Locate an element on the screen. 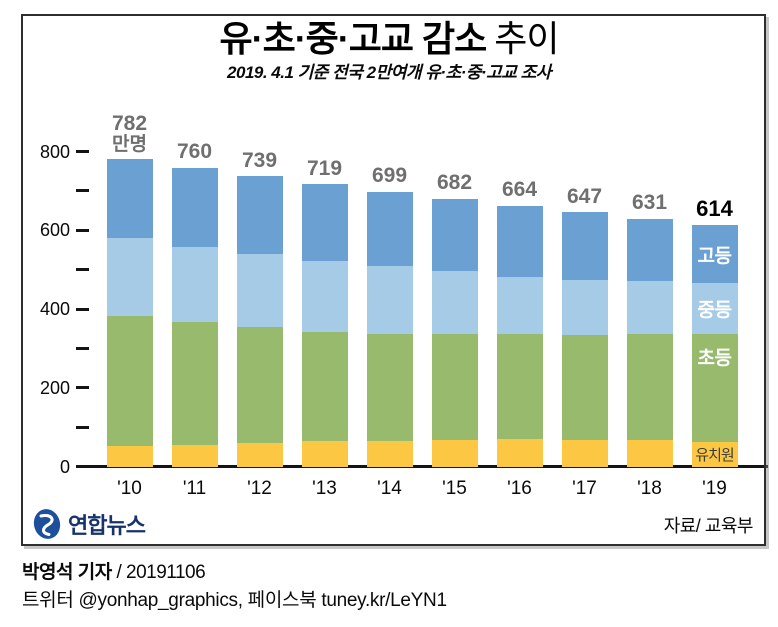 This screenshot has height=627, width=778. x-tick-label: '11 is located at coordinates (194, 488).